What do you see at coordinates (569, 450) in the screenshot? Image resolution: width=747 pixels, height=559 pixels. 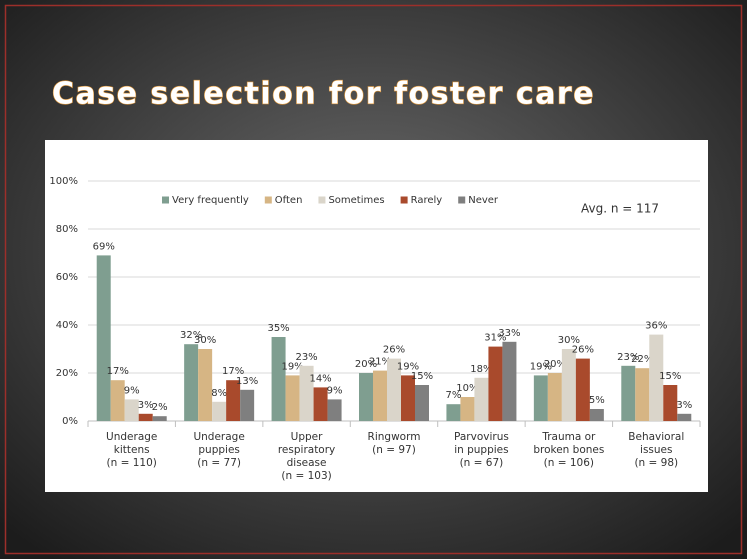 I see `x-tick-label: Trauma or broken bones (n = 106)` at bounding box center [569, 450].